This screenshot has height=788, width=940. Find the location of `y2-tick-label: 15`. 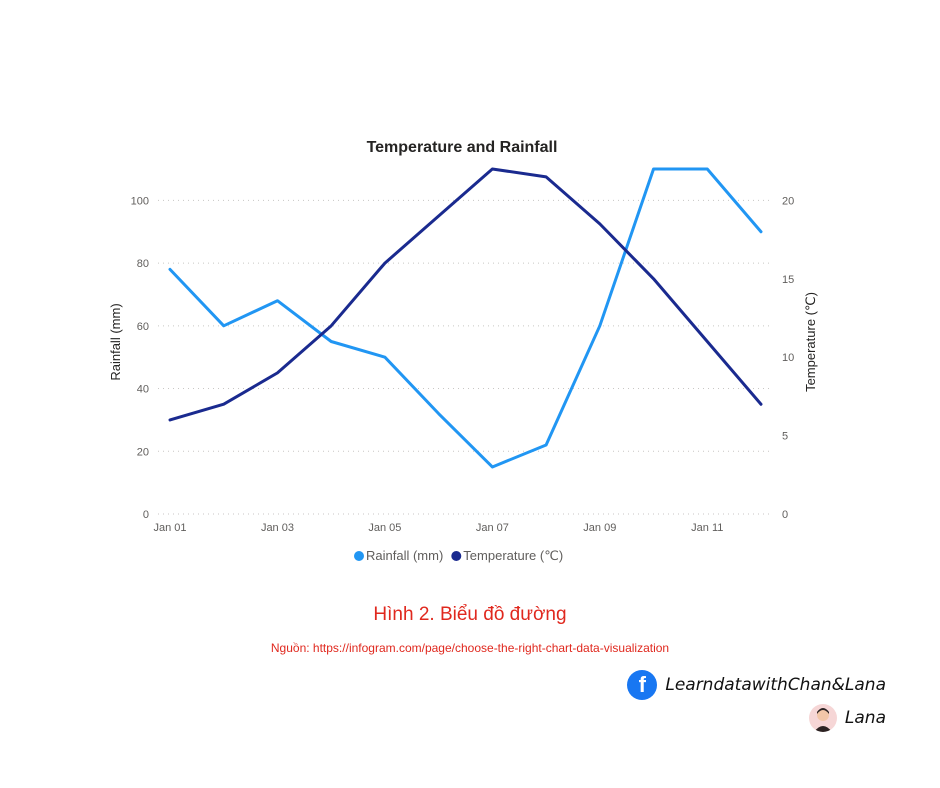

y2-tick-label: 15 is located at coordinates (788, 280).